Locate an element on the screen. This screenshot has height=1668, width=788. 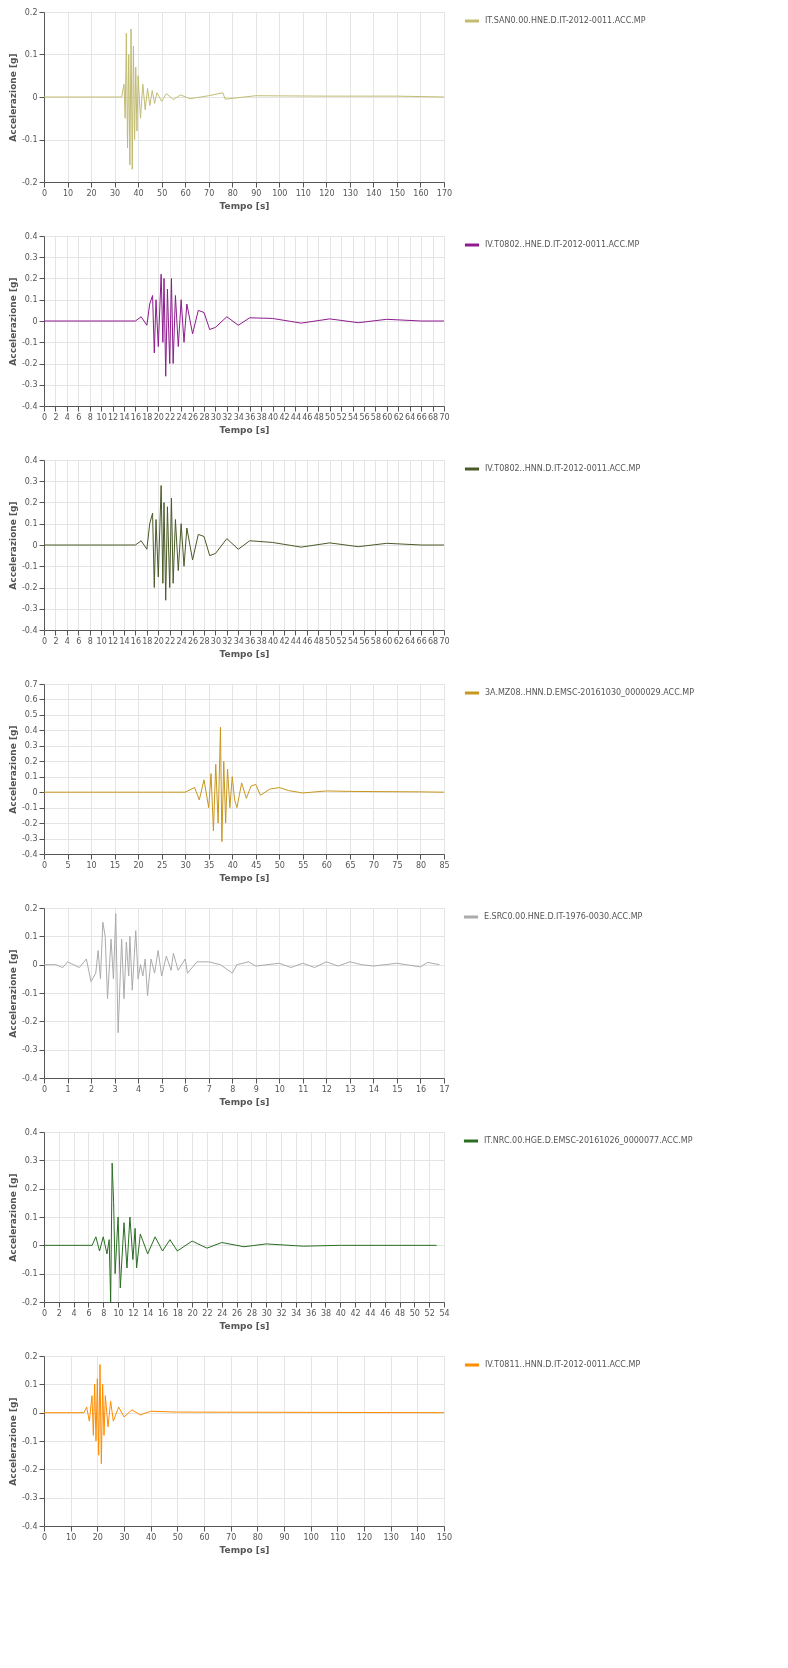
x-tick-label: 68 is located at coordinates (433, 641).